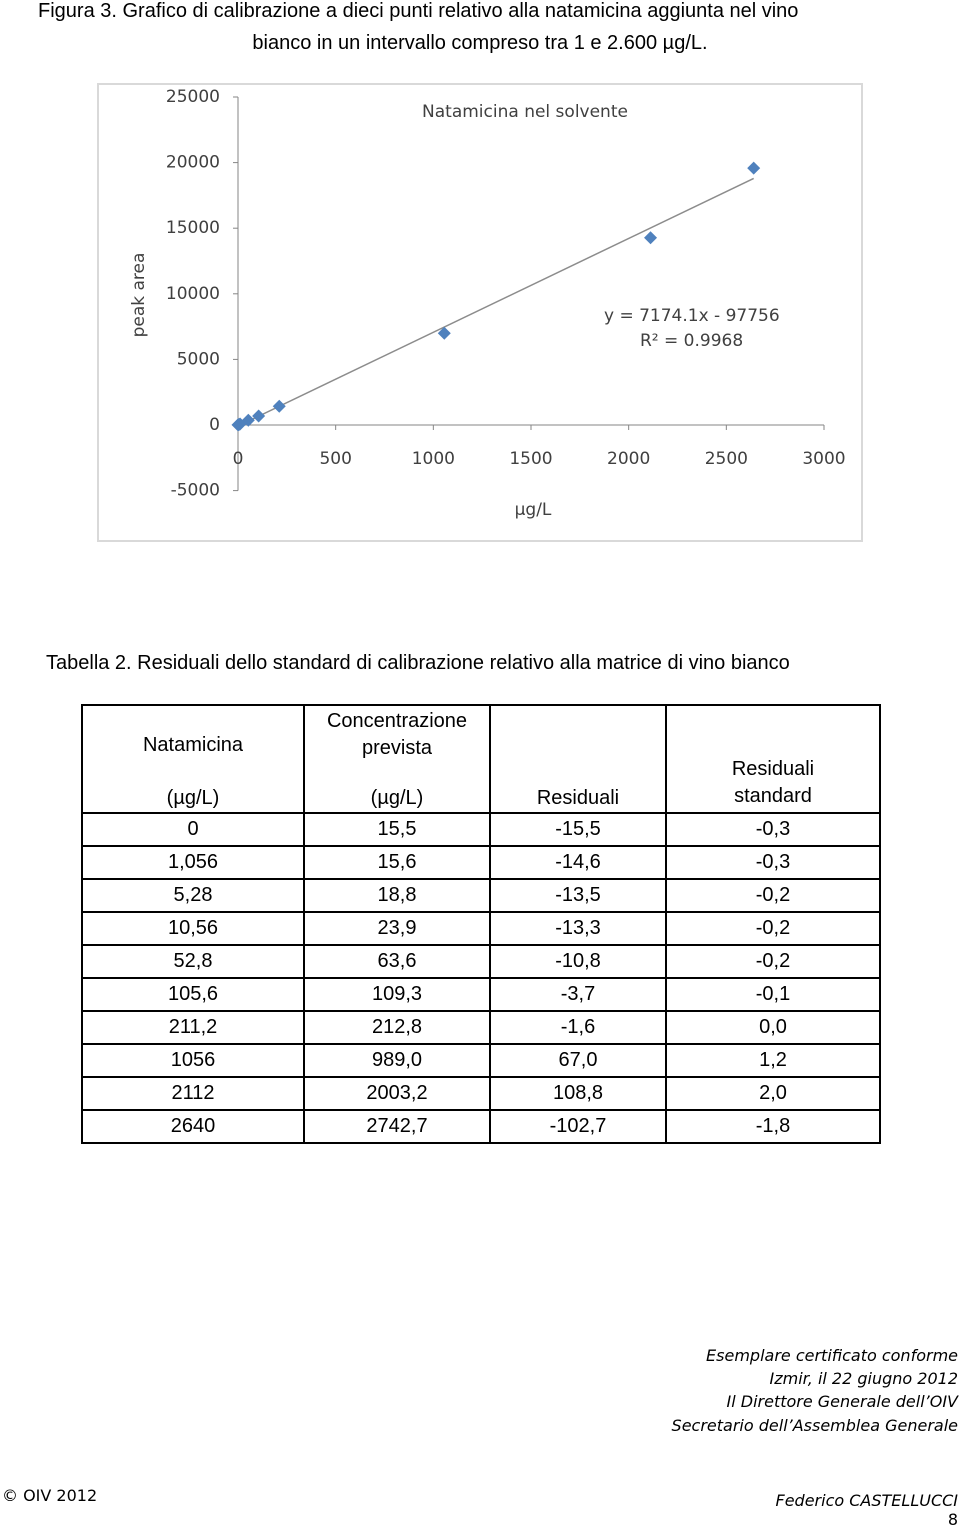 The width and height of the screenshot is (960, 1529). What do you see at coordinates (139, 295) in the screenshot?
I see `y-axis-label: peak area` at bounding box center [139, 295].